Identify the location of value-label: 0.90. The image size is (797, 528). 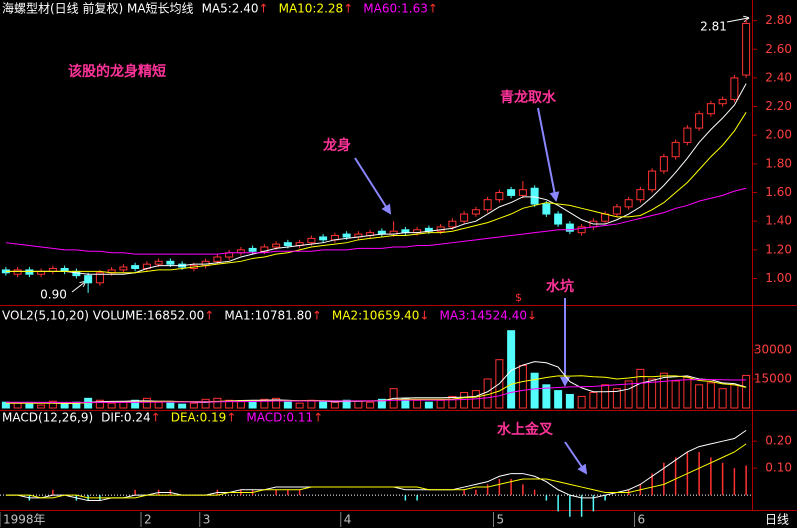
(53, 294).